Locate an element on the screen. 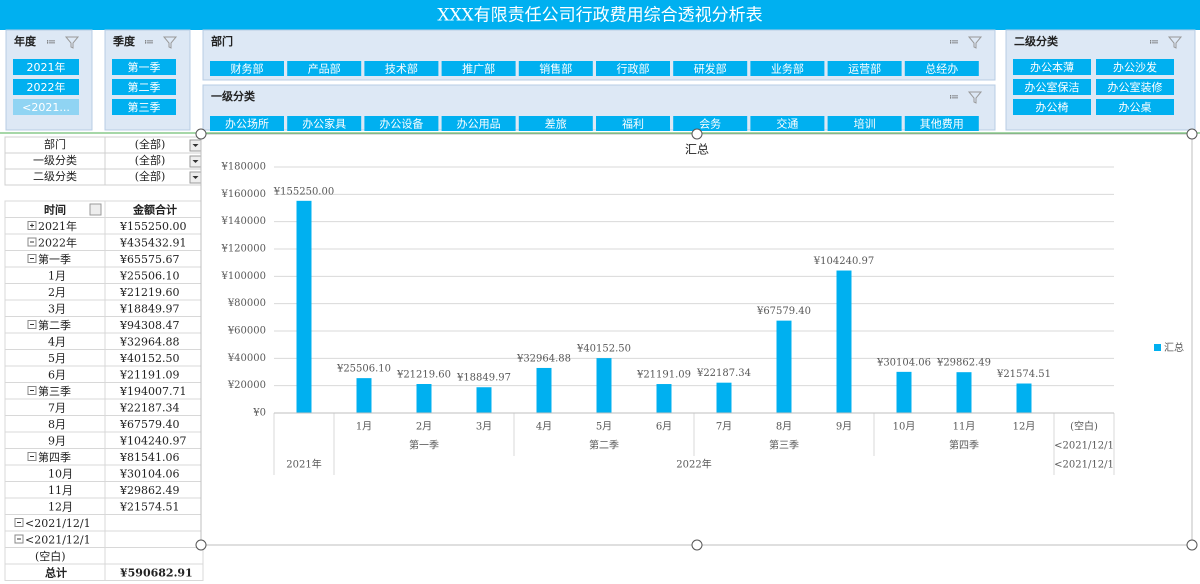 The image size is (1200, 584). slicer-item-label: 第三季 is located at coordinates (144, 107).